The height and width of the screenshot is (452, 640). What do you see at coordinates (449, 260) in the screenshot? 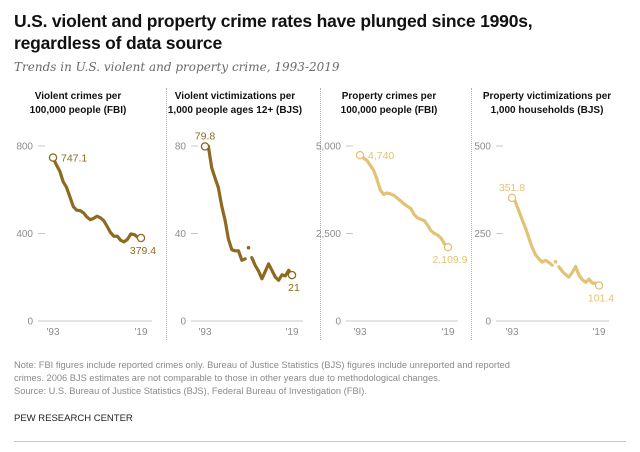
I see `end-value-label: 2,109.9` at bounding box center [449, 260].